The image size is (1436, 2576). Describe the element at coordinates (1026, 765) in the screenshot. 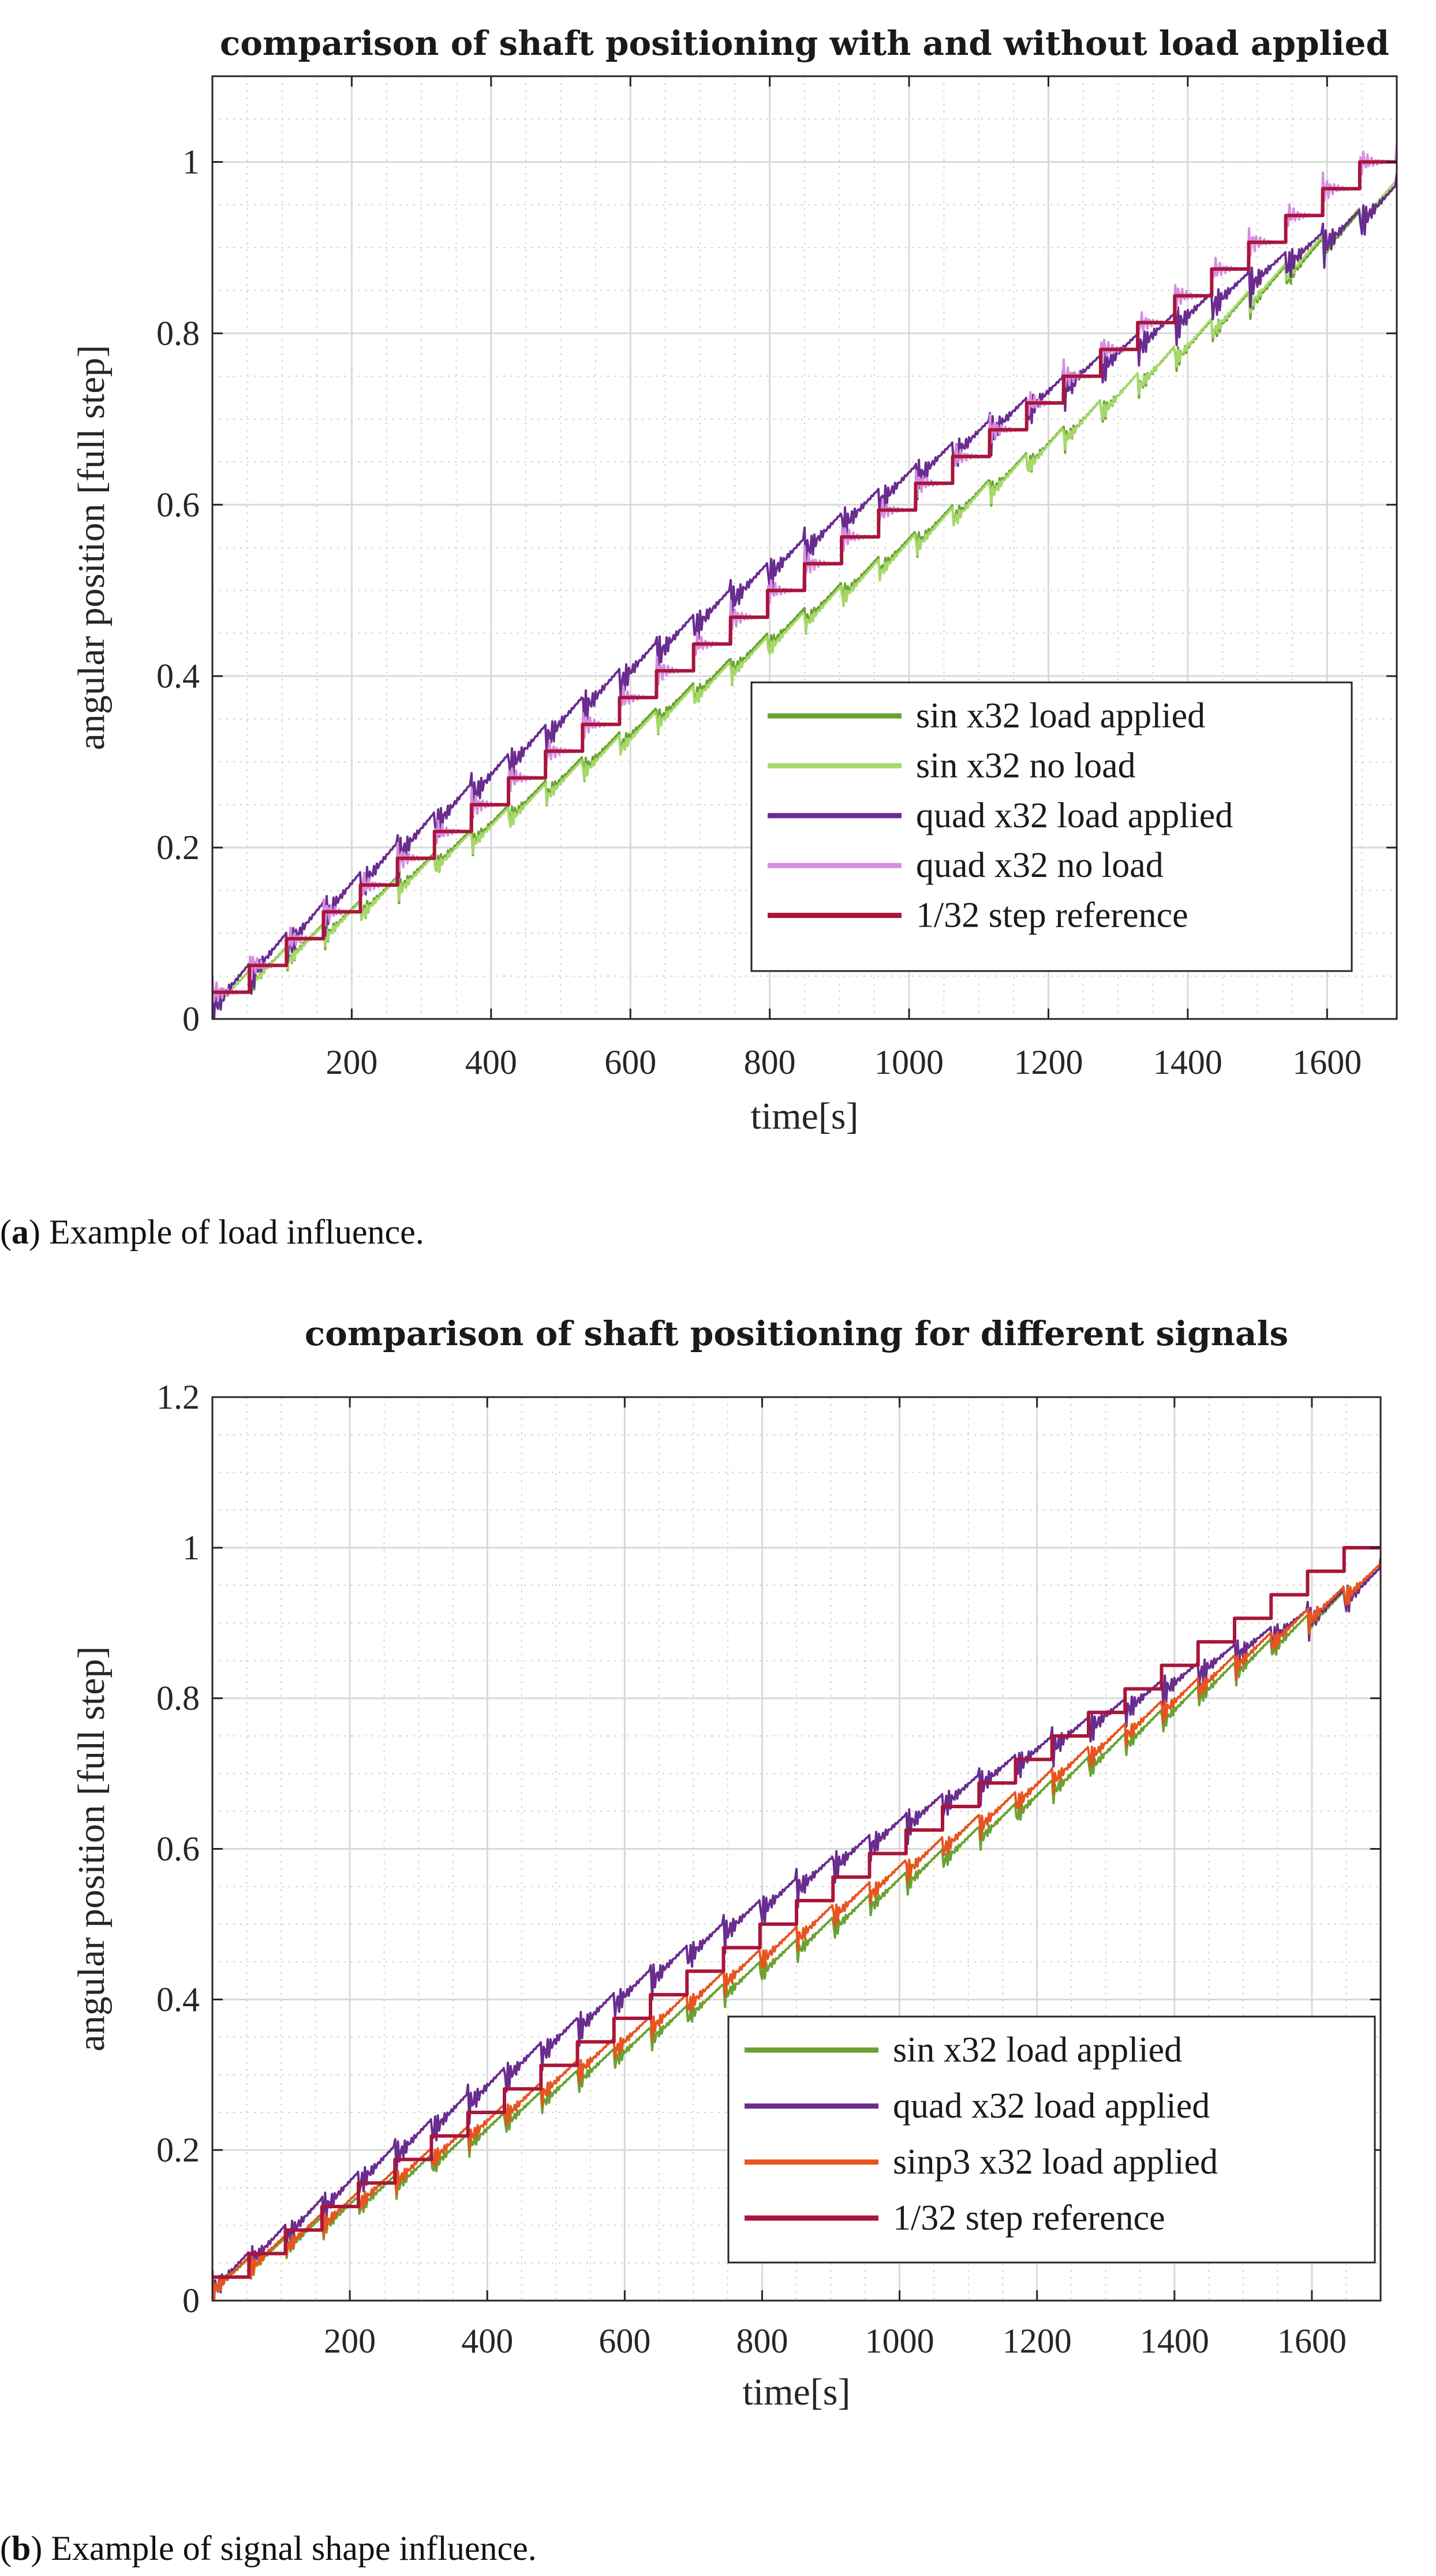

I see `legend-entry: sin x32 no load` at that location.